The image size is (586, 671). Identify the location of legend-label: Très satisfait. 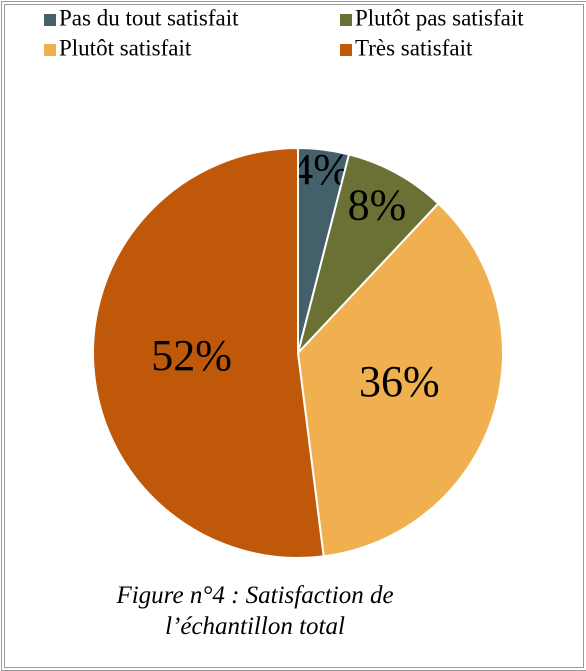
(414, 47).